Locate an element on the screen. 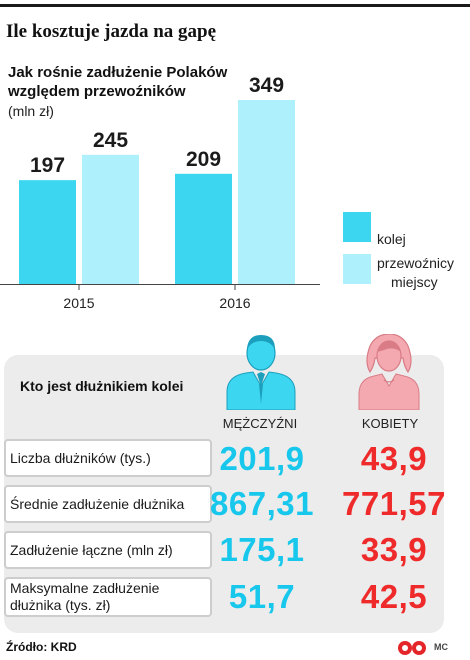  page-title: Ile kosztuje jazda na gapę is located at coordinates (111, 31).